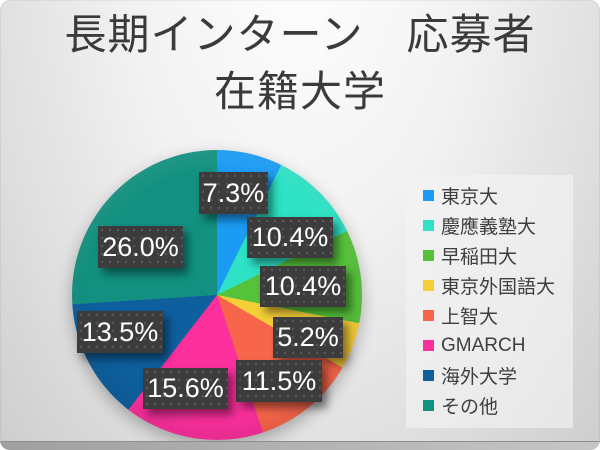 This screenshot has width=600, height=450. I want to click on legend-item-tokyo: 東京大, so click(498, 195).